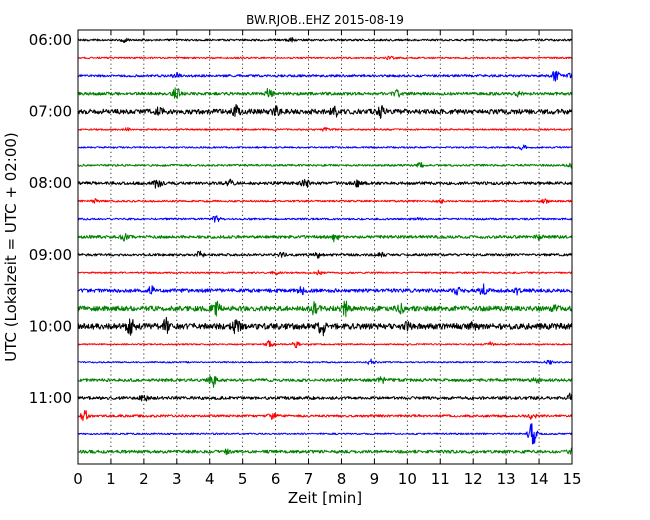  What do you see at coordinates (50, 255) in the screenshot?
I see `y-tick-label: 09:00` at bounding box center [50, 255].